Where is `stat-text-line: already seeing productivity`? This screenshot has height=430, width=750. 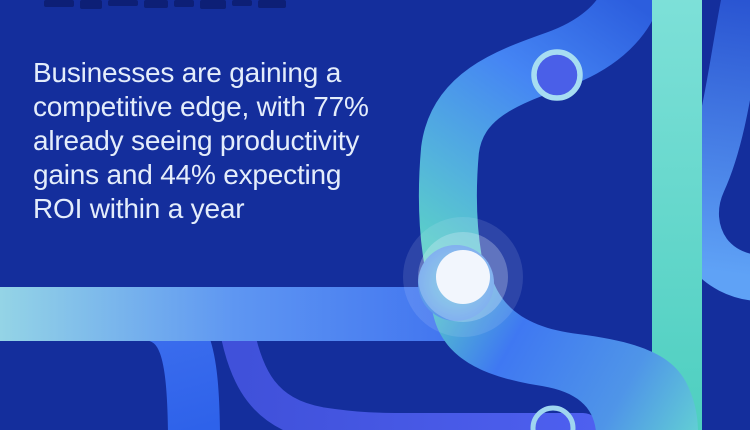
stat-text-line: already seeing productivity is located at coordinates (196, 140).